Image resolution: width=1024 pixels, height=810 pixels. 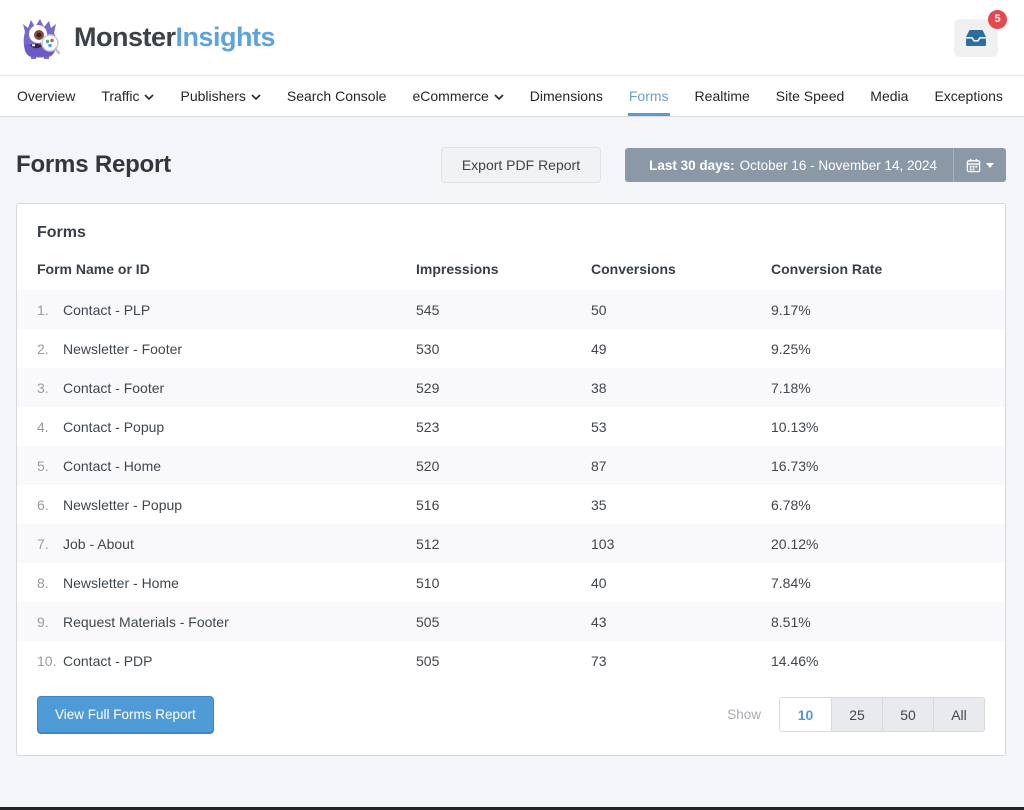 I want to click on tab-traffic: Traffic, so click(x=127, y=96).